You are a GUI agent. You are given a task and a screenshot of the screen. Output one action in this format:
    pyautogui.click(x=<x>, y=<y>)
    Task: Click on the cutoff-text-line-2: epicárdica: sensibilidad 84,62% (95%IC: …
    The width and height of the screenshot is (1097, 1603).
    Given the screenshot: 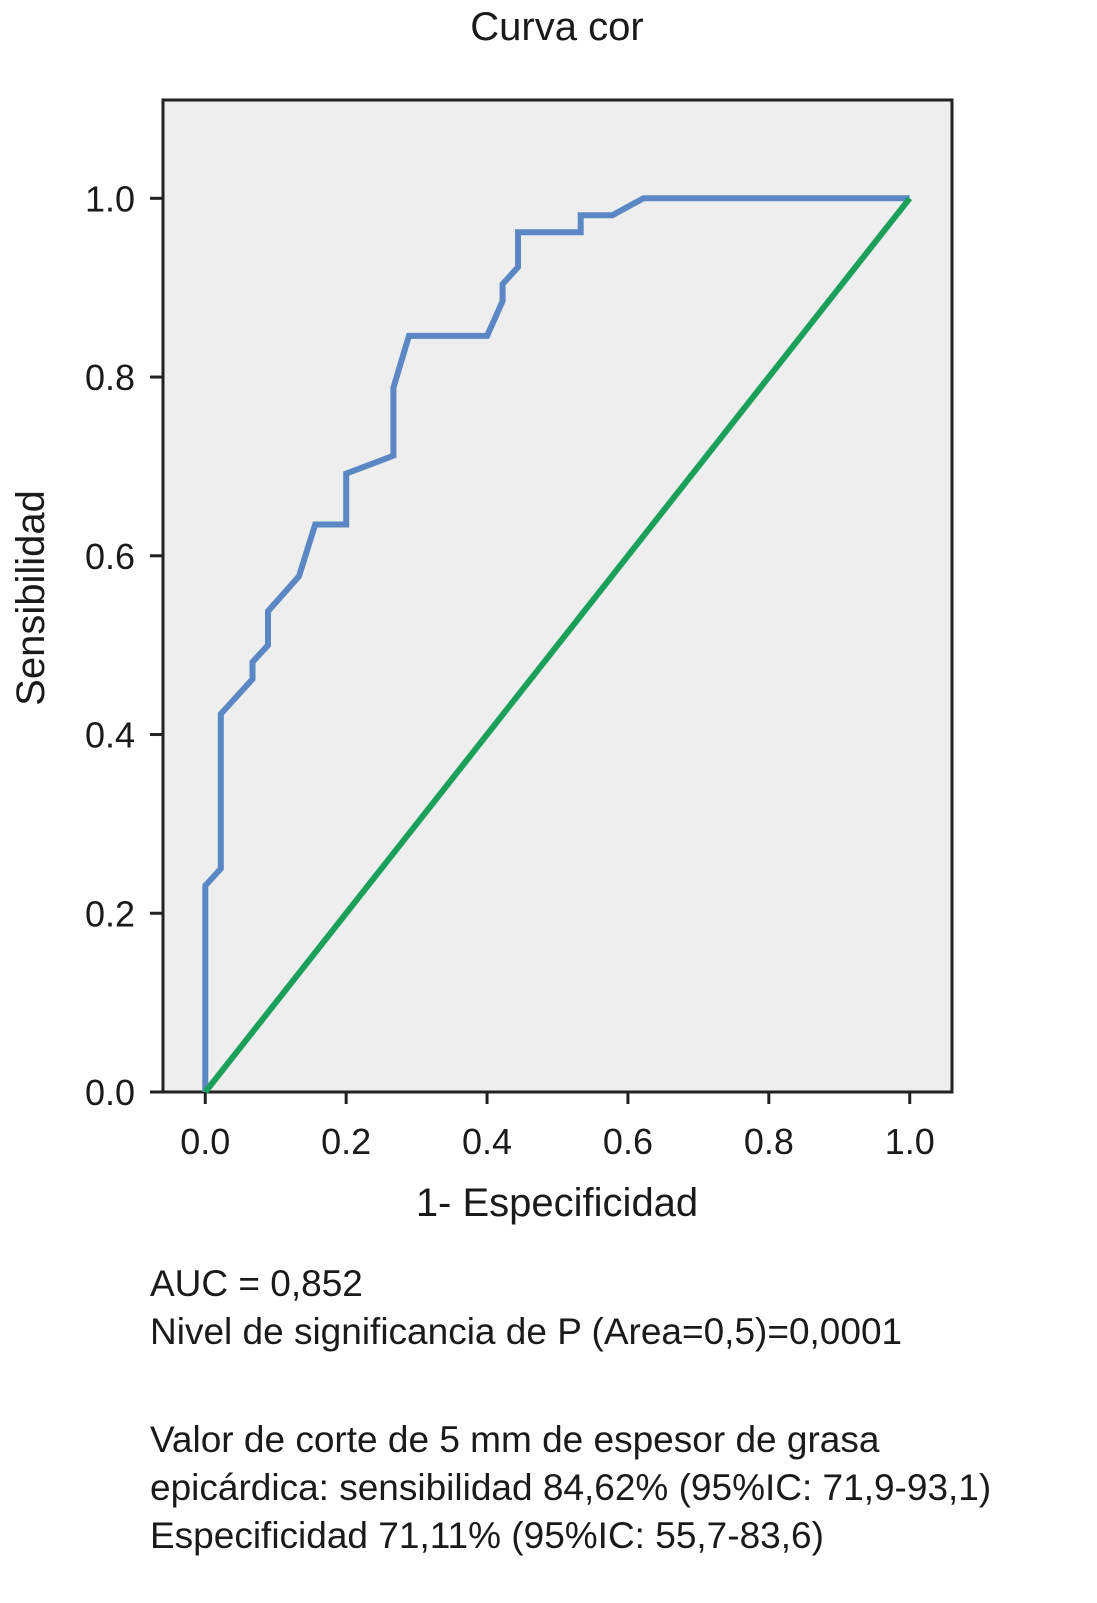 What is the action you would take?
    pyautogui.click(x=571, y=1487)
    